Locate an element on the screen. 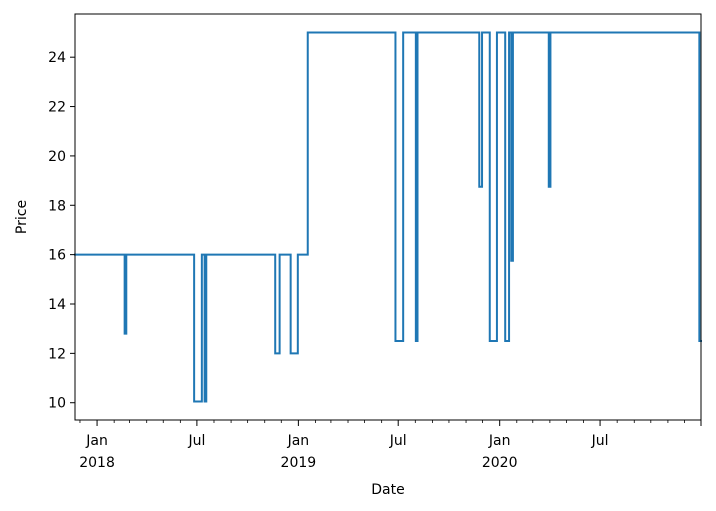 This screenshot has height=511, width=716. y-tick-label: 10 is located at coordinates (57, 404).